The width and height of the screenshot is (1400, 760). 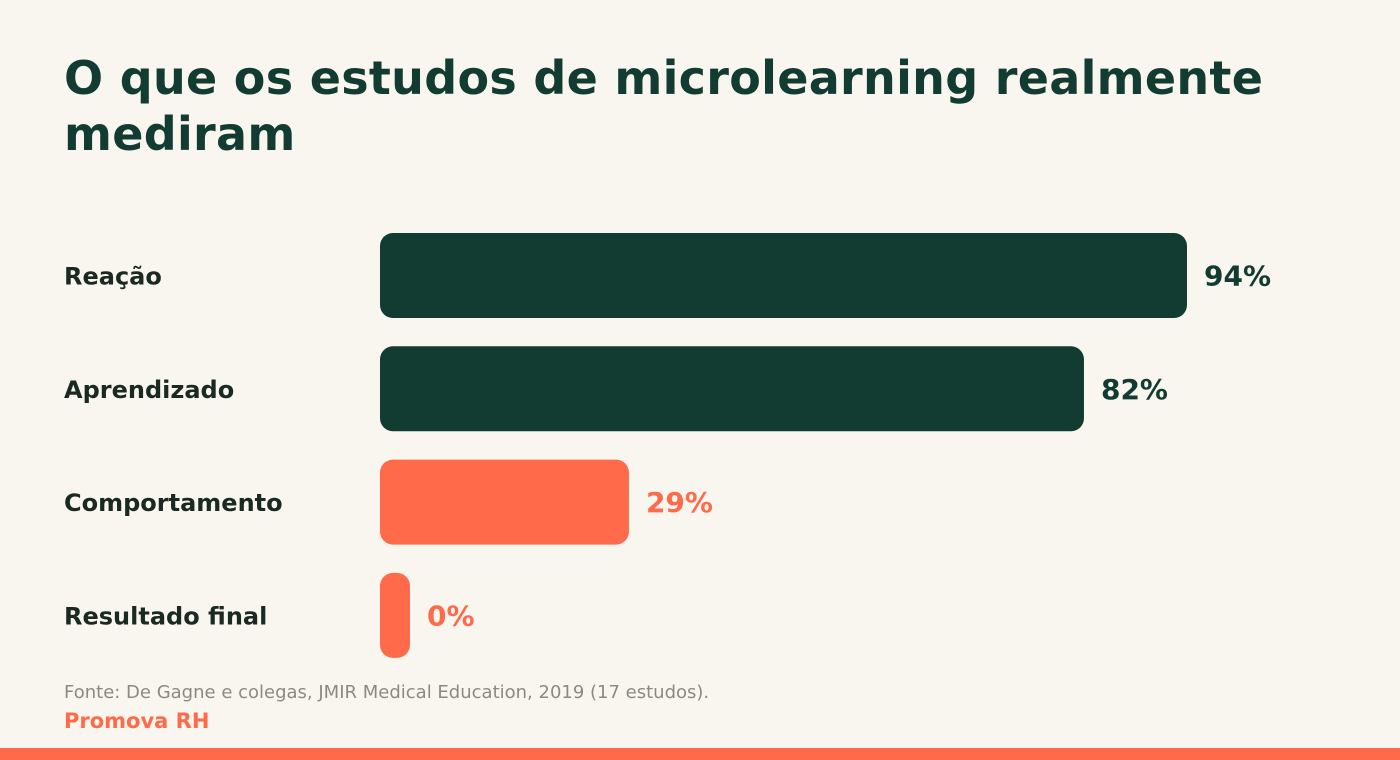 What do you see at coordinates (1134, 389) in the screenshot?
I see `value-label: 82%` at bounding box center [1134, 389].